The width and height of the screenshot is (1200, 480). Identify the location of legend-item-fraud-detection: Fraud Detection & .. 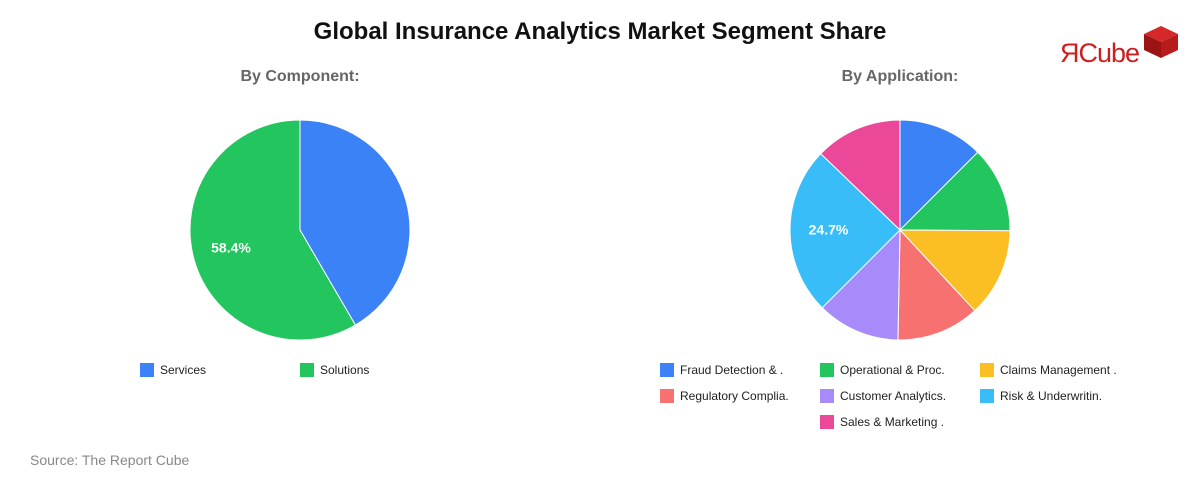
(721, 370).